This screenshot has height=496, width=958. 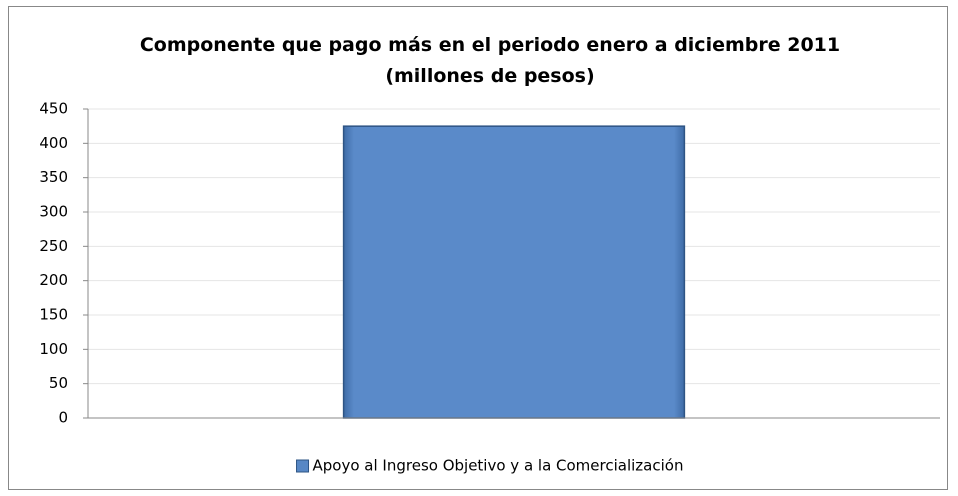 I want to click on legend-swatch, so click(x=303, y=466).